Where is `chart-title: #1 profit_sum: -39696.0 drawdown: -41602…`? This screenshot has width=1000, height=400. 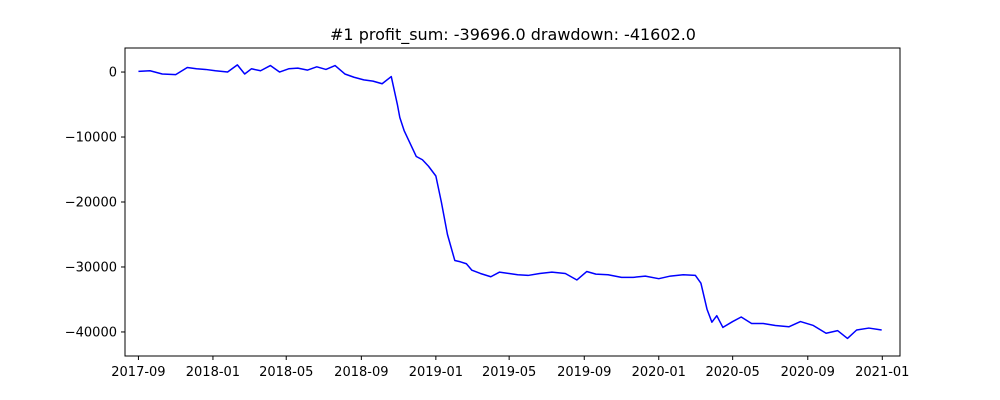 chart-title: #1 profit_sum: -39696.0 drawdown: -41602… is located at coordinates (513, 35).